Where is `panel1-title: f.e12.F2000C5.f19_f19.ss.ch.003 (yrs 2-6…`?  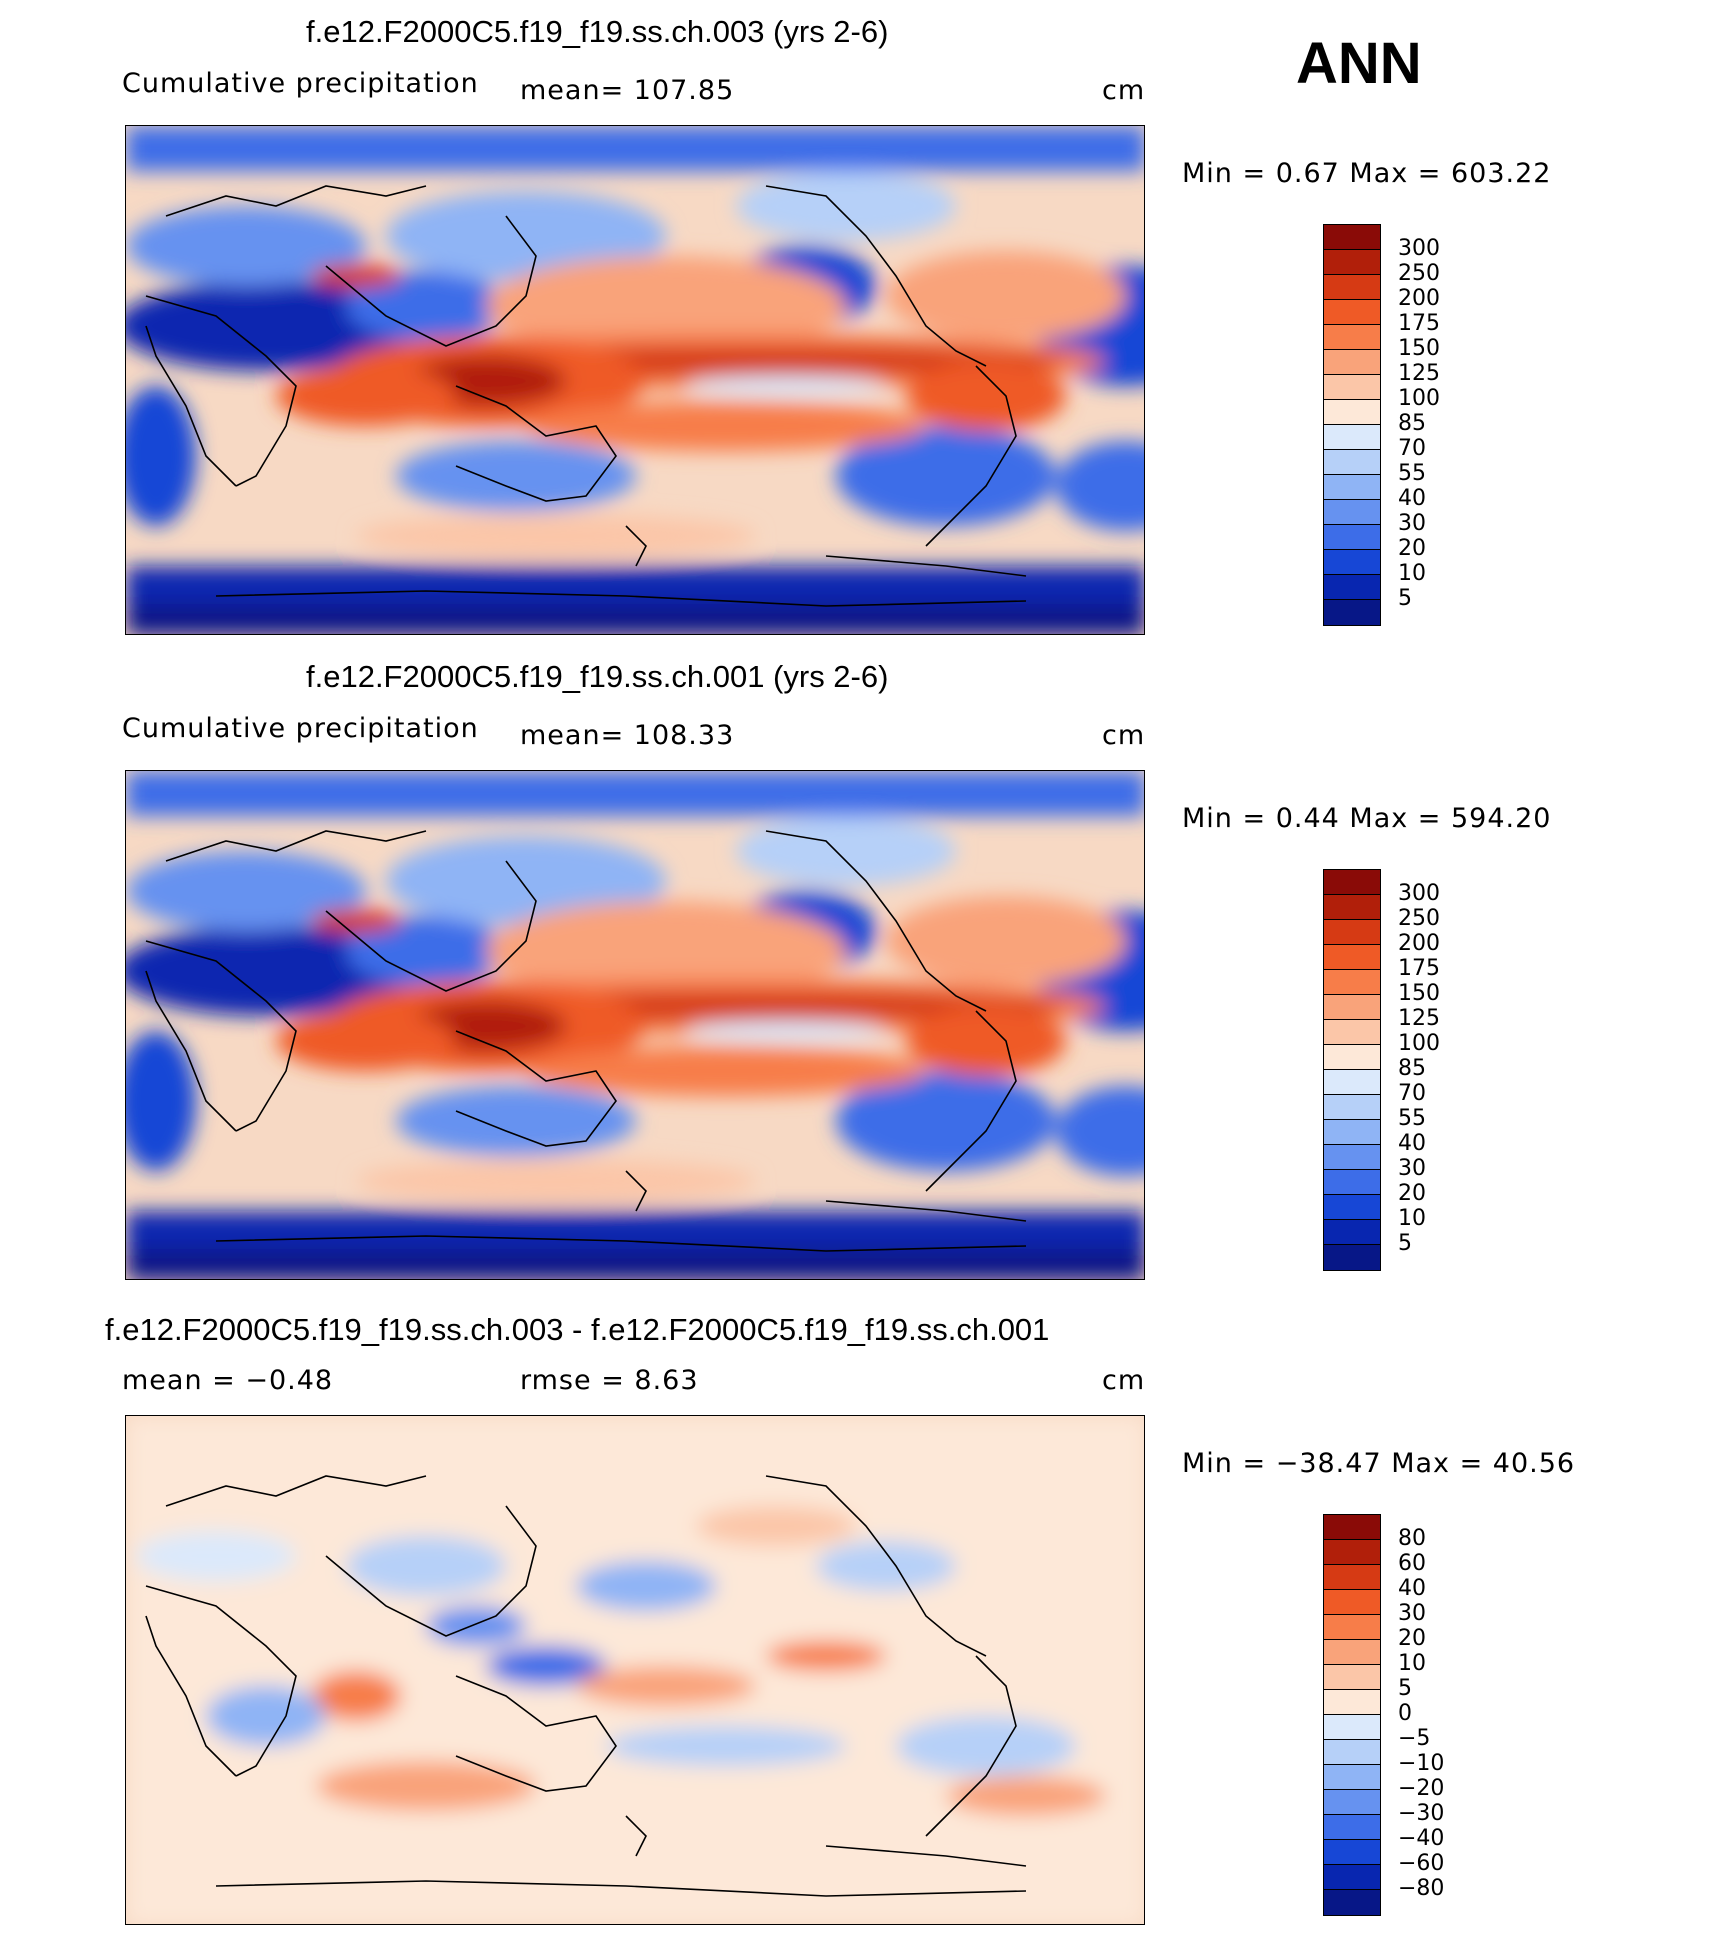
panel1-title: f.e12.F2000C5.f19_f19.ss.ch.003 (yrs 2-6… is located at coordinates (597, 31).